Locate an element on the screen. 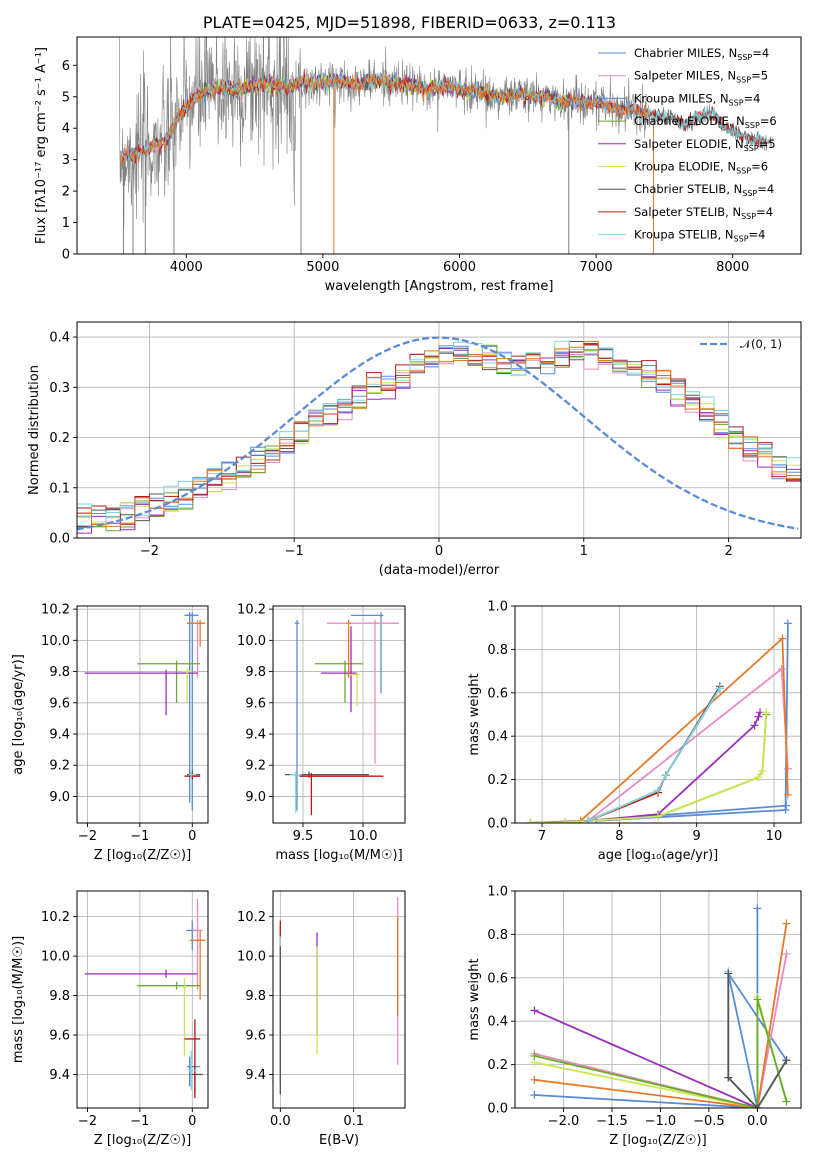 This screenshot has height=1170, width=819. legend-label: Chabrier STELIB, NSSP=4 is located at coordinates (704, 190).